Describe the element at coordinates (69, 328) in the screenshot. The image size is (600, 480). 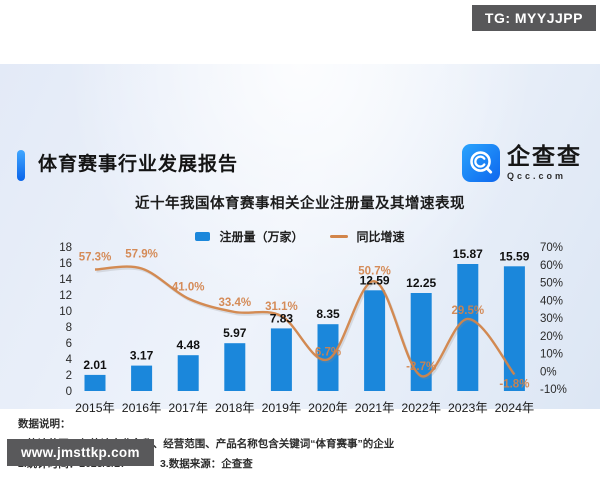
I see `left-axis-tick: 8` at that location.